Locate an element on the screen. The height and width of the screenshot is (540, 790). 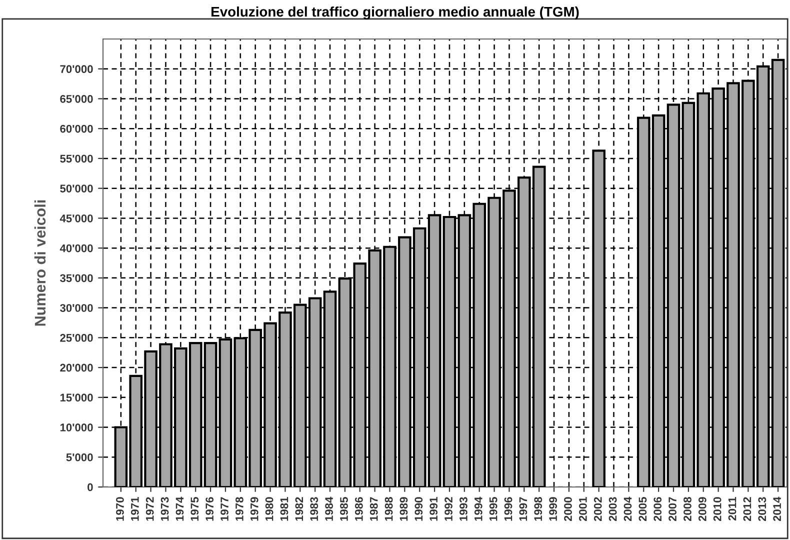
x-tick-label: 1971 is located at coordinates (134, 509).